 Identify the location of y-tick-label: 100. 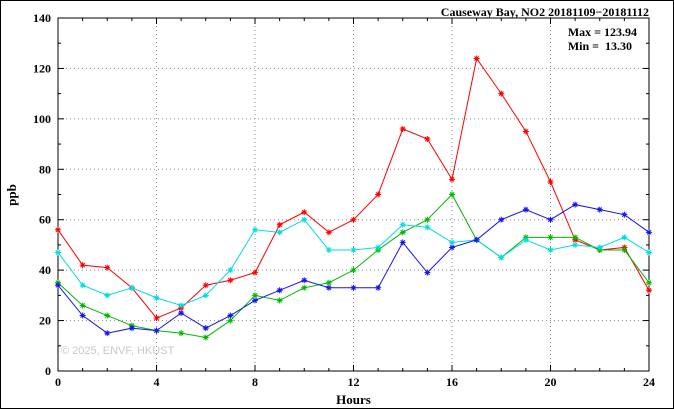
(42, 119).